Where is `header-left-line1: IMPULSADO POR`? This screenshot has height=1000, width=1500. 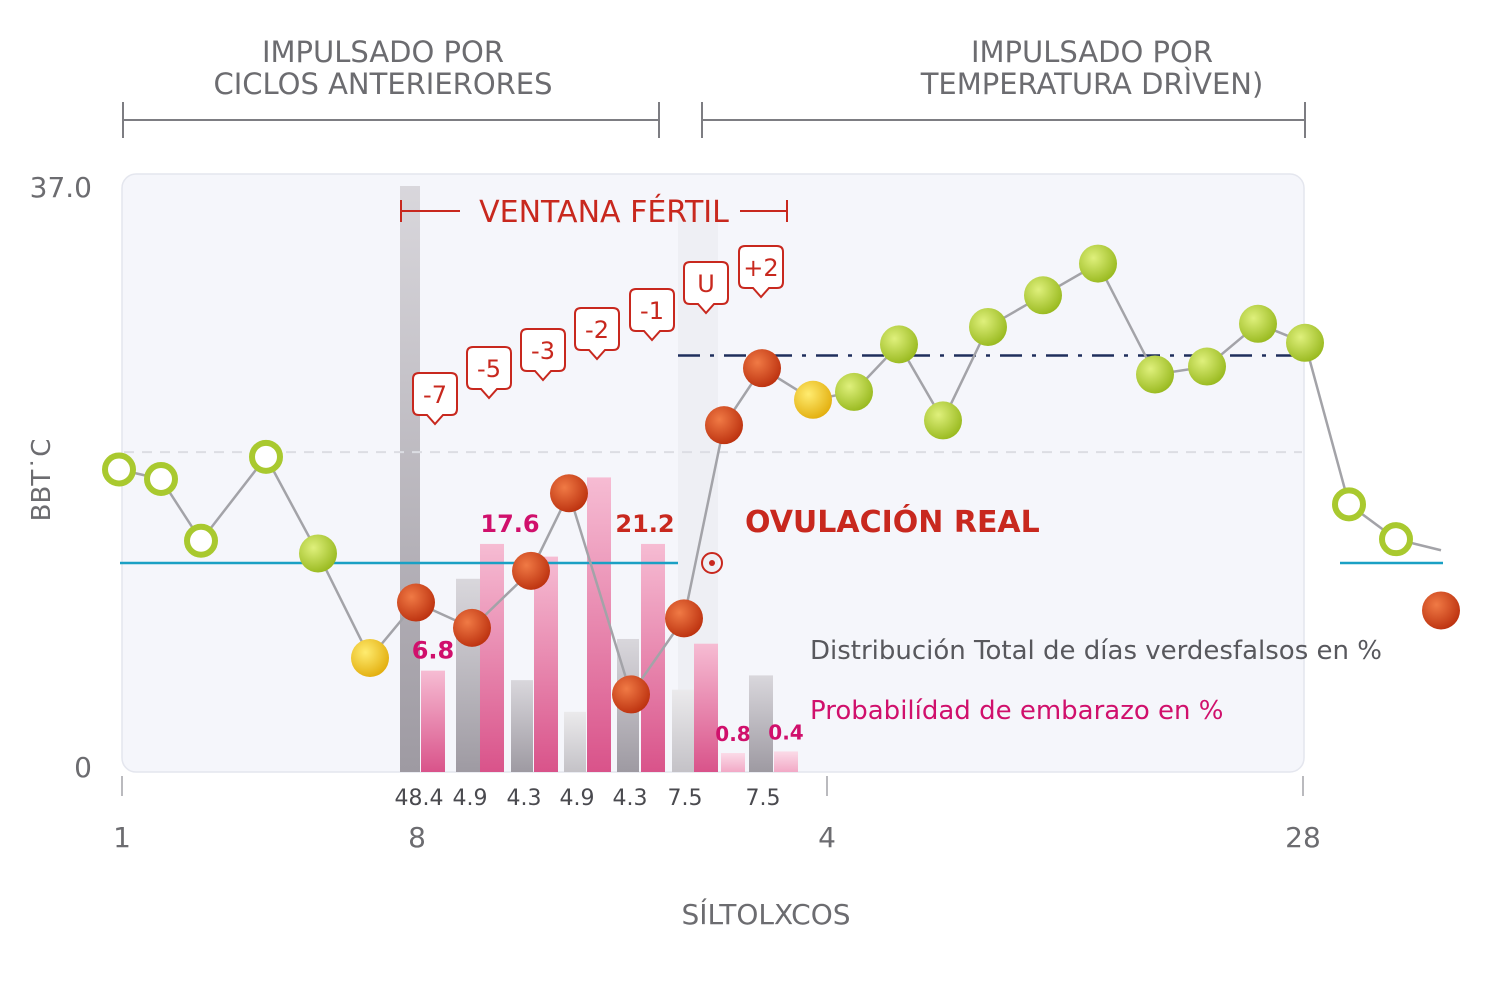 header-left-line1: IMPULSADO POR is located at coordinates (383, 52).